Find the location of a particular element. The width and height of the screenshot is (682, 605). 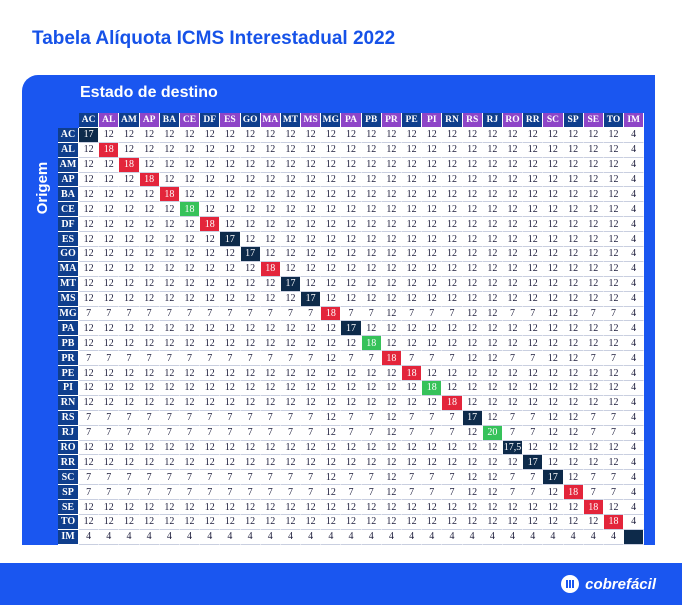

column-header-df: DF is located at coordinates (210, 120).